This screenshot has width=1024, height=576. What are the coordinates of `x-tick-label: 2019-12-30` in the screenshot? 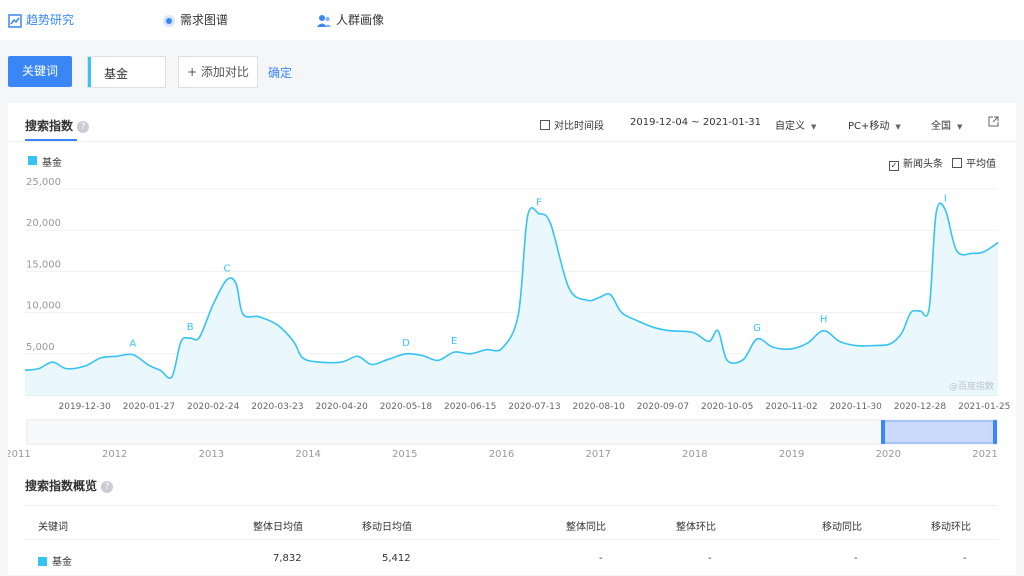 It's located at (85, 407).